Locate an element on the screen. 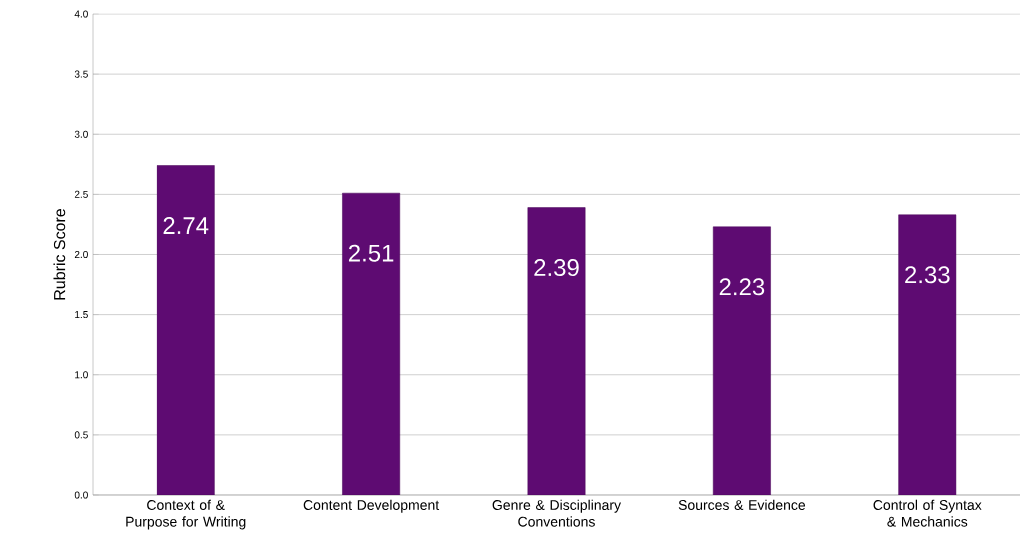  y-tick-label: 1.0 is located at coordinates (81, 375).